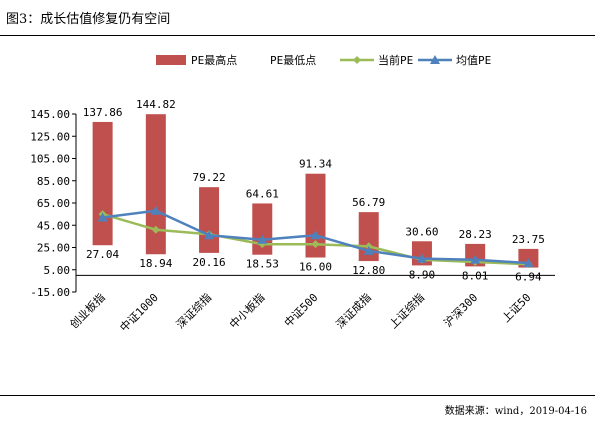 The height and width of the screenshot is (432, 595). What do you see at coordinates (102, 254) in the screenshot?
I see `pe-low-label: 27.04` at bounding box center [102, 254].